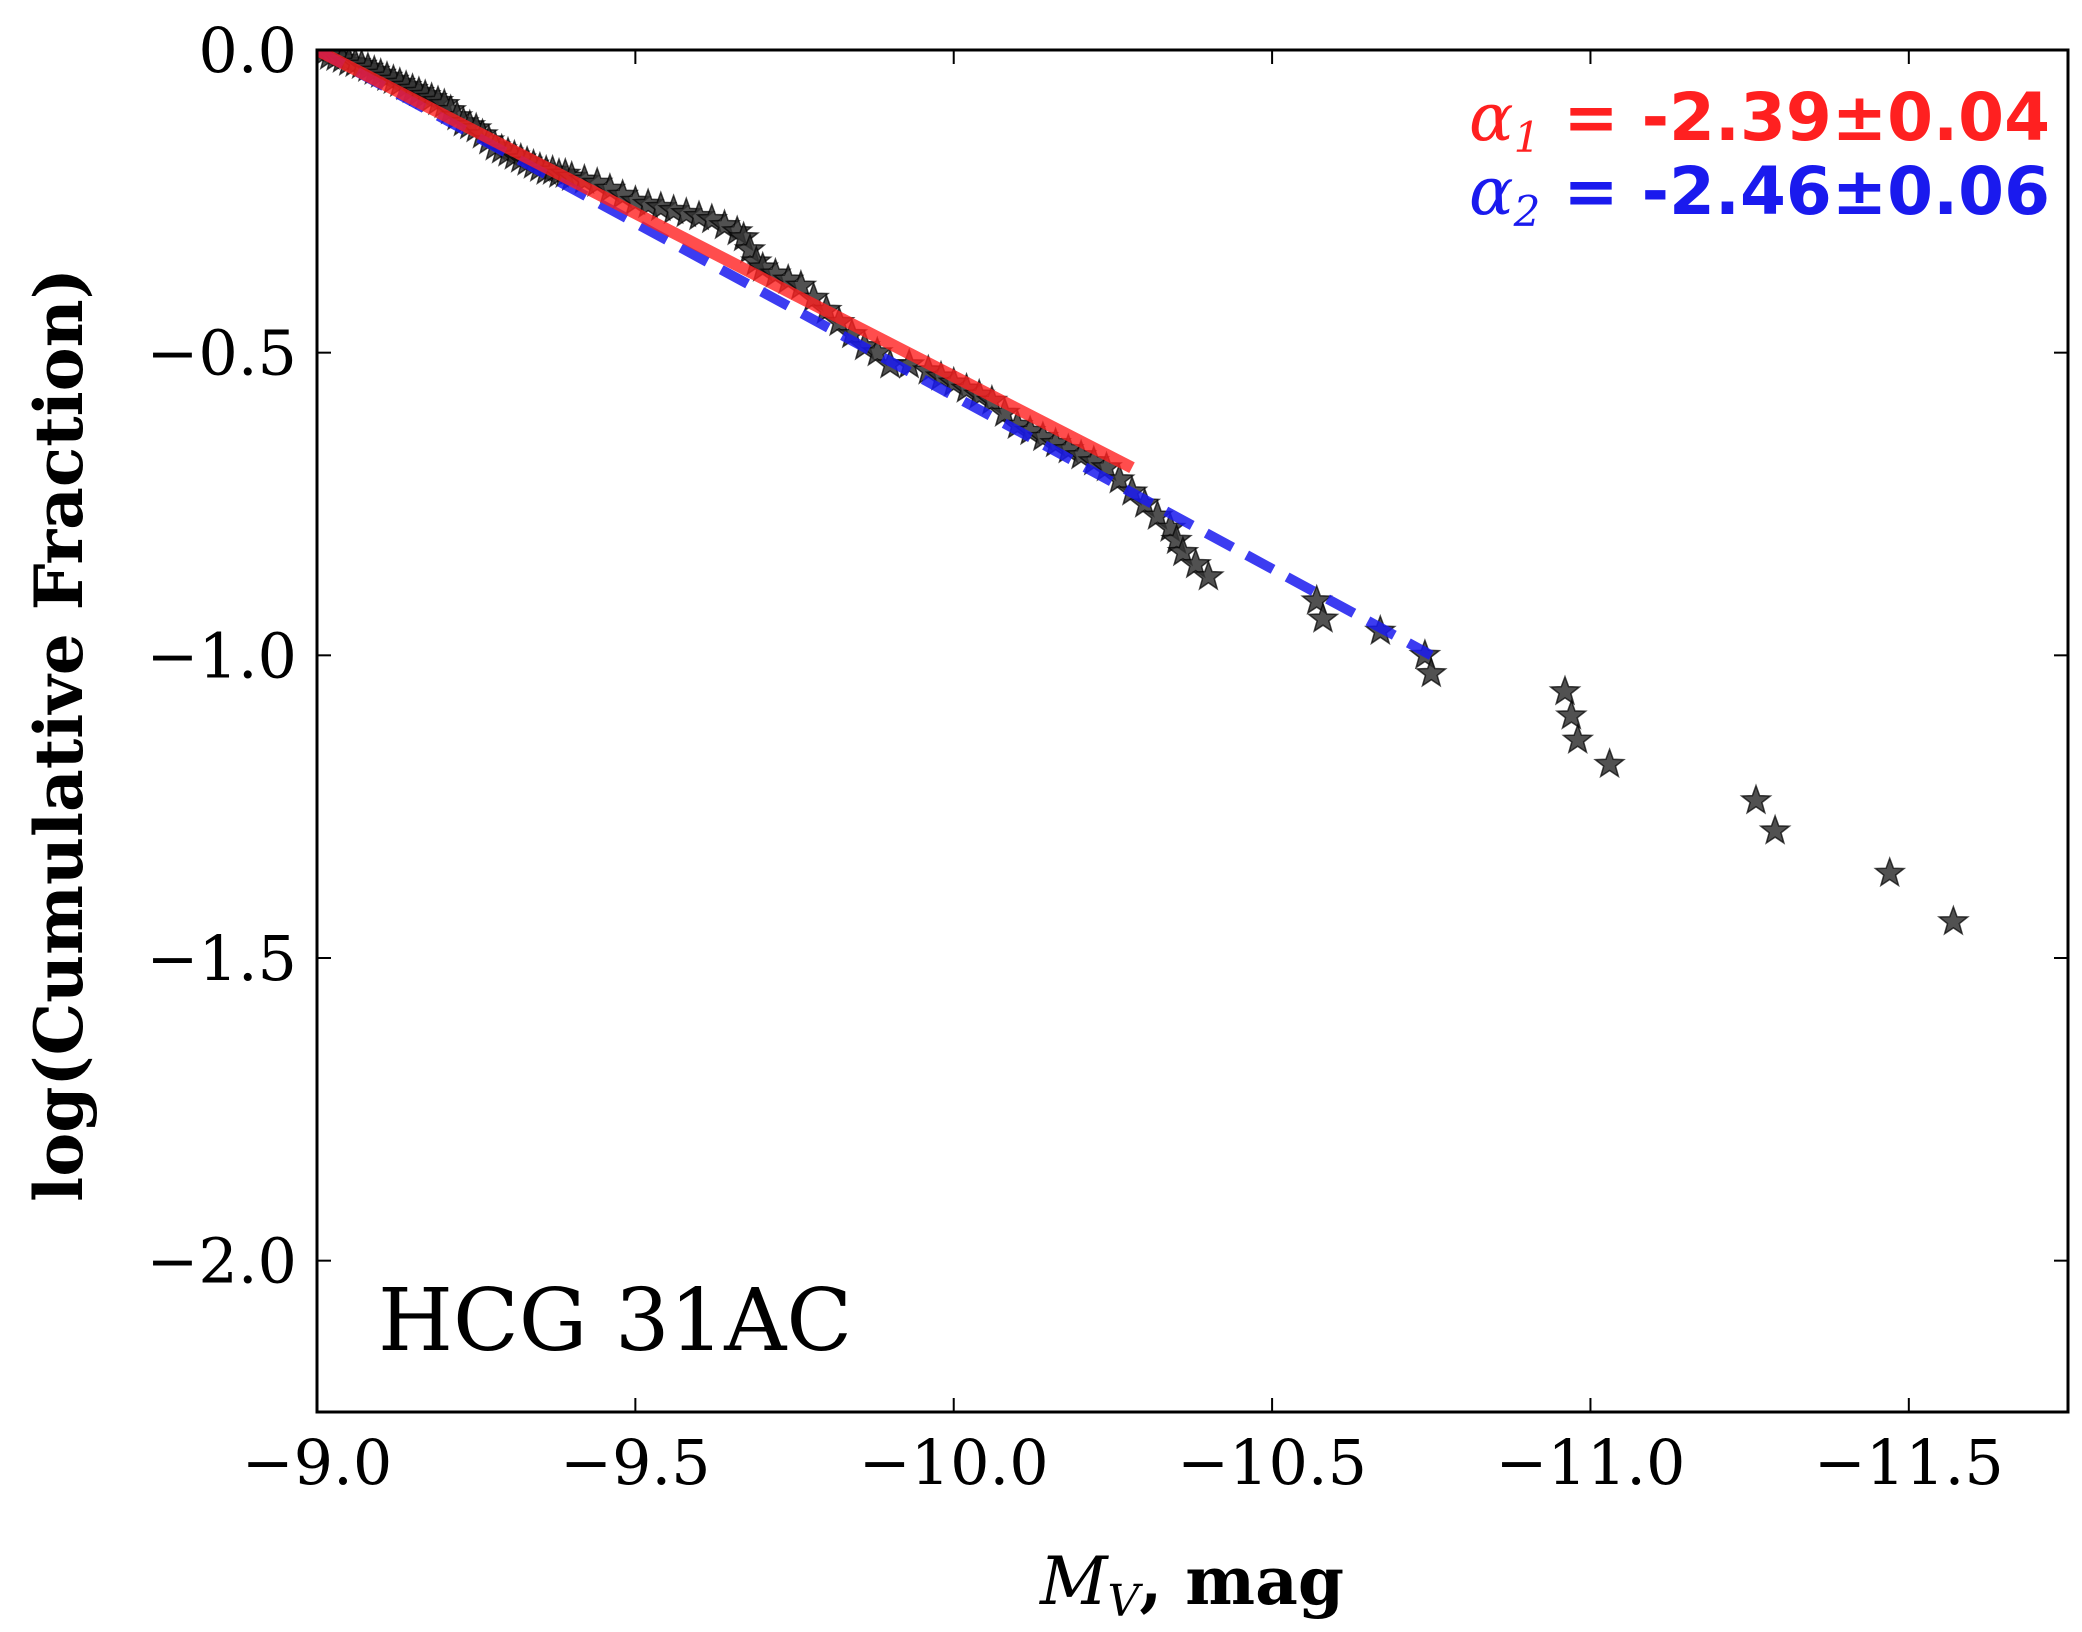 The height and width of the screenshot is (1632, 2082). Describe the element at coordinates (1590, 1462) in the screenshot. I see `x-tick-label-4: −11.0` at that location.